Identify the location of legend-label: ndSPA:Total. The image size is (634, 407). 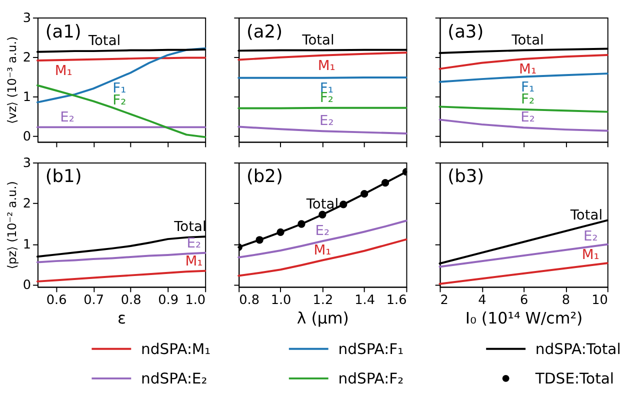
(578, 349).